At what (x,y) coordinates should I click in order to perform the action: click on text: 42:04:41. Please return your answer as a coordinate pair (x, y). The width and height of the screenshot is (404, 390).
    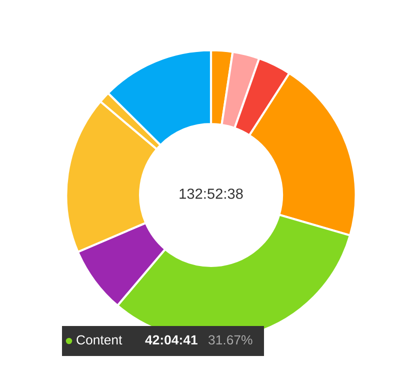
    Looking at the image, I should click on (171, 340).